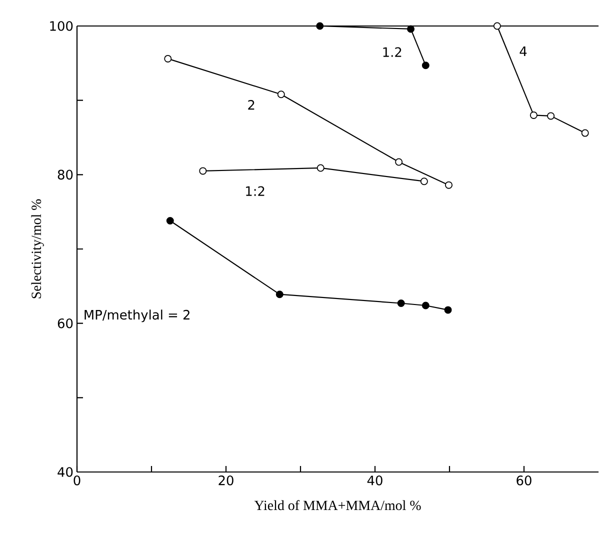 This screenshot has height=538, width=599. What do you see at coordinates (61, 26) in the screenshot?
I see `y-tick-label: 100` at bounding box center [61, 26].